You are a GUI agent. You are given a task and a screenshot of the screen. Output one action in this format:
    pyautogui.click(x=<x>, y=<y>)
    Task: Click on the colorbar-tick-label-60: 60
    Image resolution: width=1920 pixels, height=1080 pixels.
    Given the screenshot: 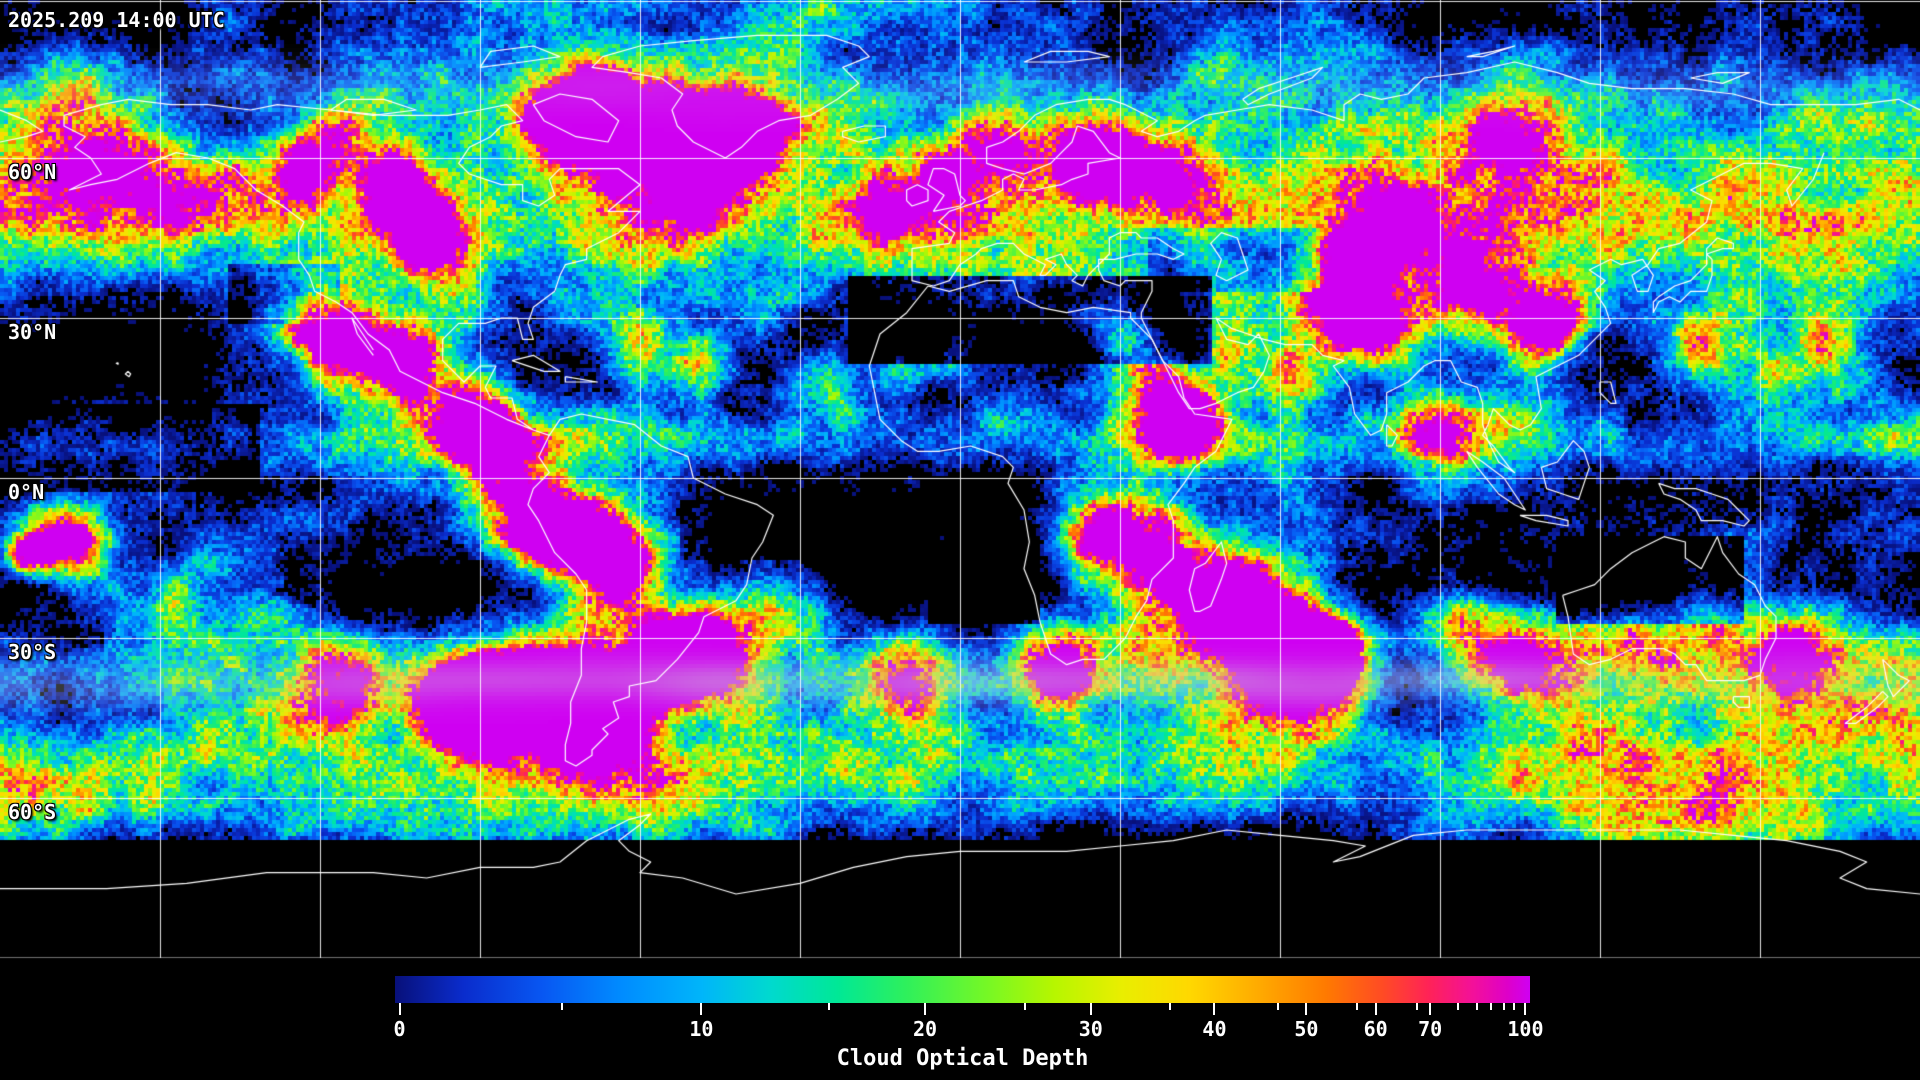 What is the action you would take?
    pyautogui.click(x=1375, y=1029)
    